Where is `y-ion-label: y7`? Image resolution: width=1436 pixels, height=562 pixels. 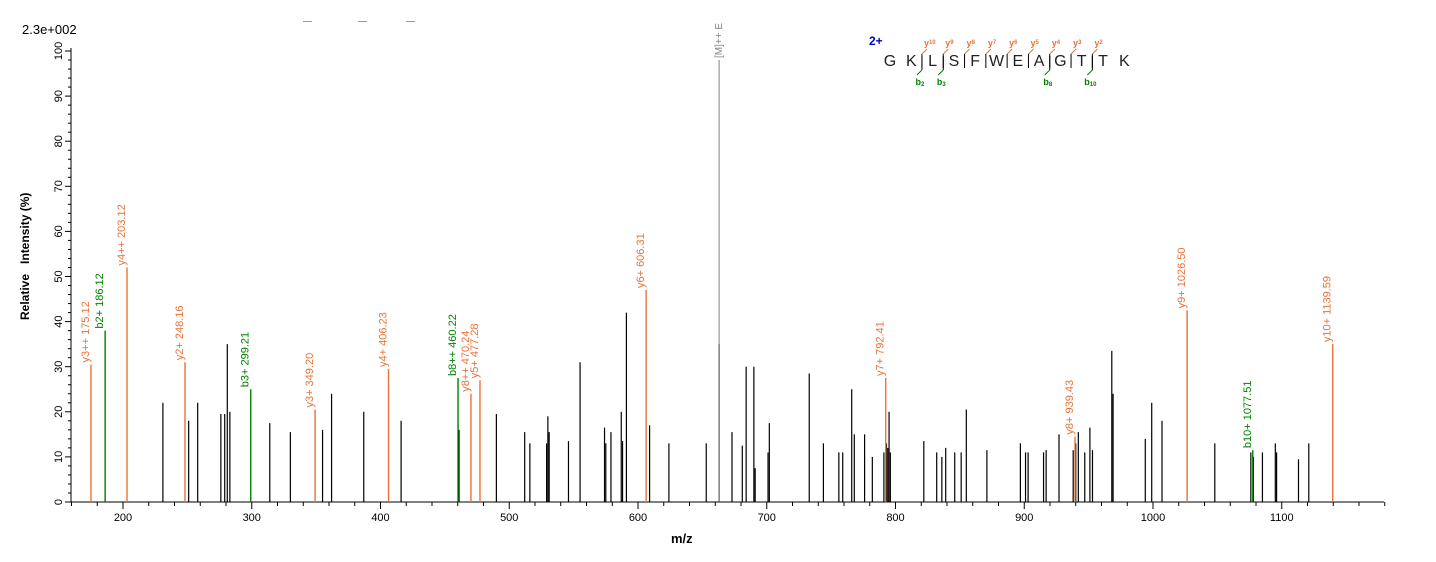 y-ion-label: y7 is located at coordinates (992, 43).